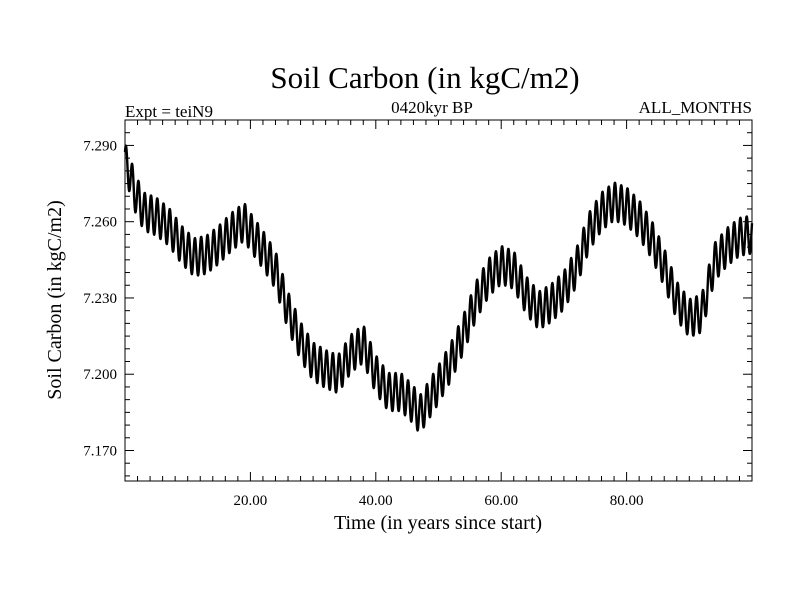  Describe the element at coordinates (100, 299) in the screenshot. I see `y-tick-label: 7.230` at that location.